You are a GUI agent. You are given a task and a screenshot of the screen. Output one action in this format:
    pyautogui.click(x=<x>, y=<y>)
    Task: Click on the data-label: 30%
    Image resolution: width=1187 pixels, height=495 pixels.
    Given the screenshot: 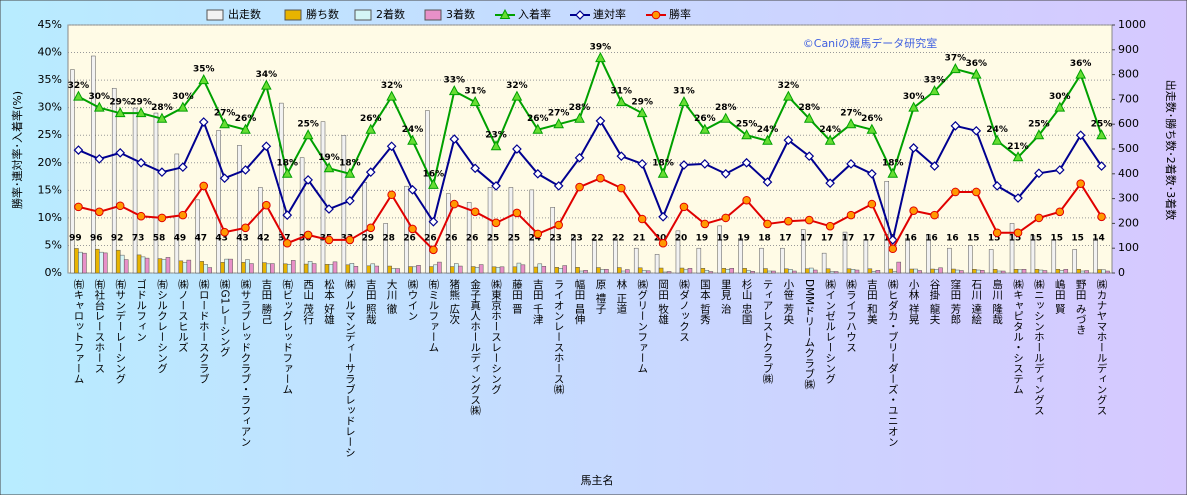 What is the action you would take?
    pyautogui.click(x=100, y=97)
    